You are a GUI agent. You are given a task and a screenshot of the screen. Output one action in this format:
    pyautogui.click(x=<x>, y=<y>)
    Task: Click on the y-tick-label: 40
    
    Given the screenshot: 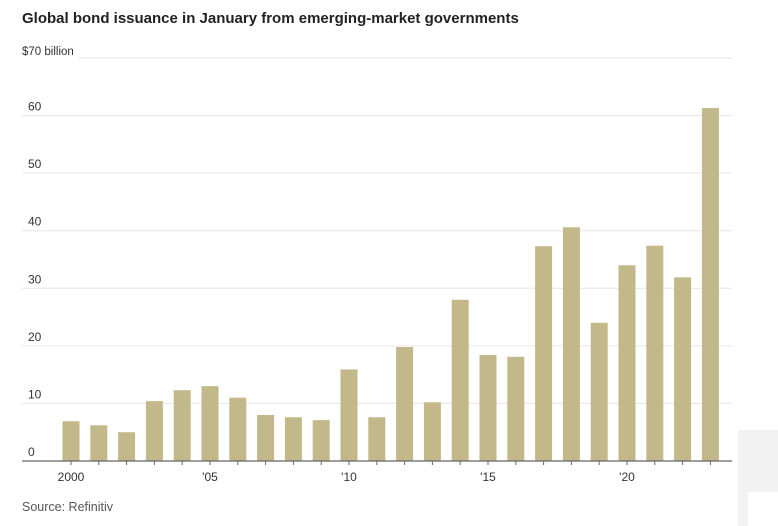 What is the action you would take?
    pyautogui.click(x=35, y=222)
    